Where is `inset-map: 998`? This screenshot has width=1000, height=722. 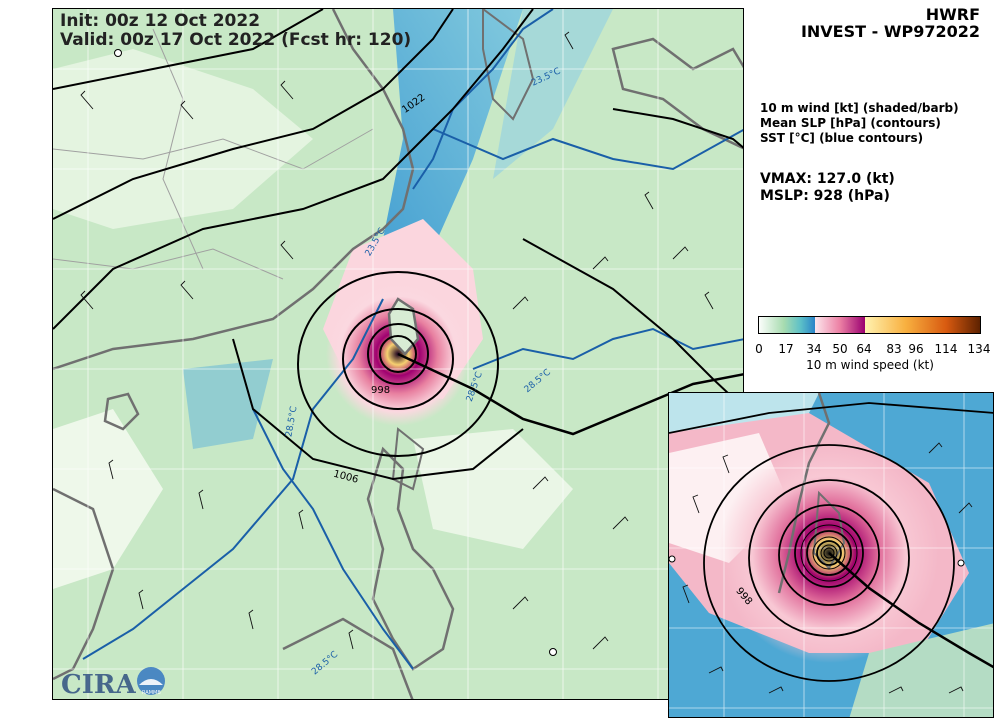 inset-map: 998 is located at coordinates (831, 555).